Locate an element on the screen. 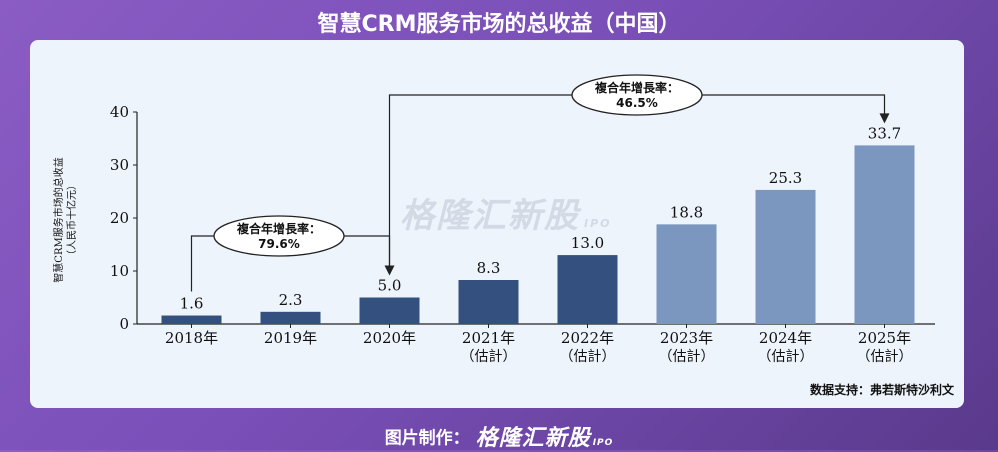  watermark-logo: 格隆汇新股 IPO is located at coordinates (506, 212).